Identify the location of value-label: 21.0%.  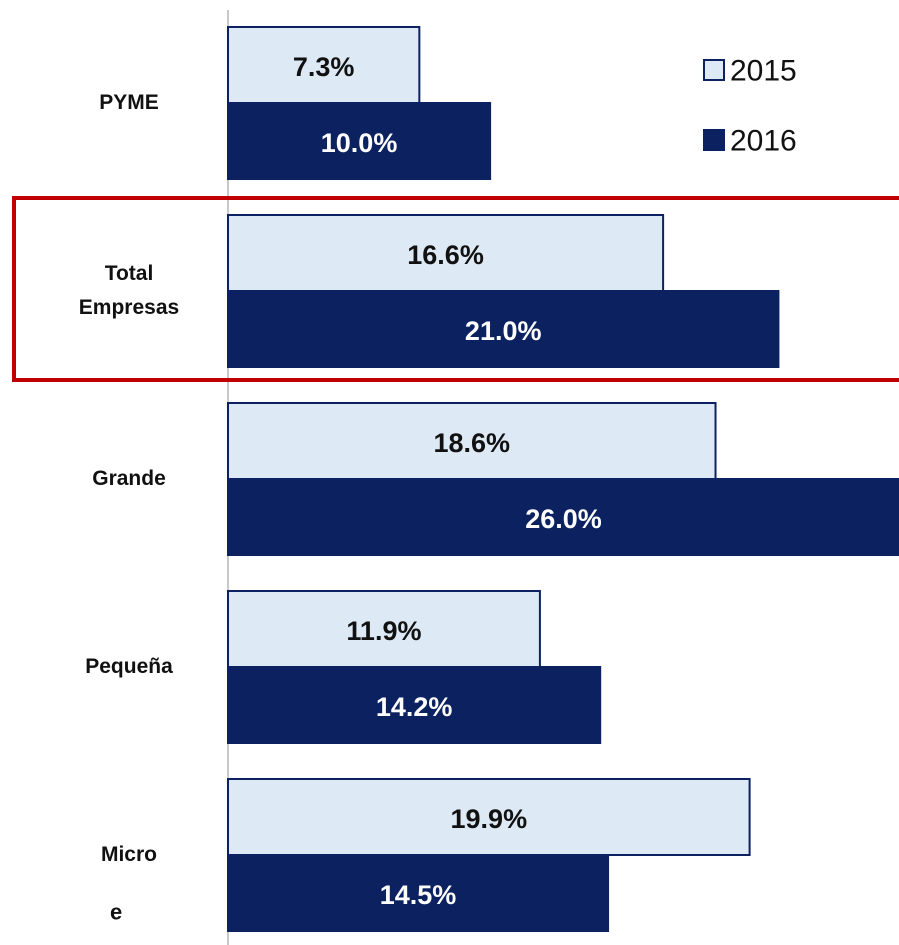
(503, 331).